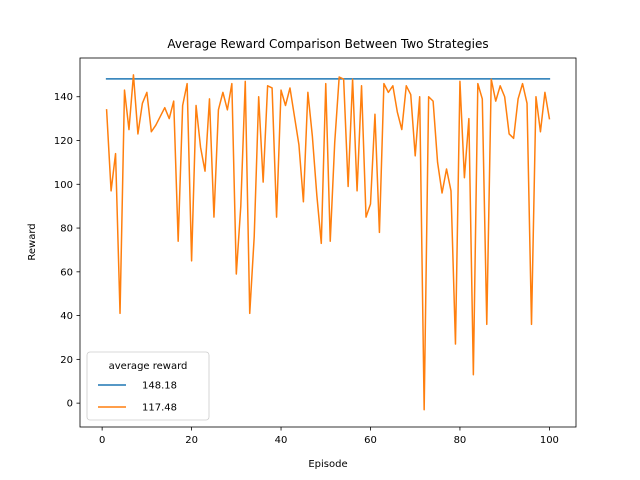 The image size is (640, 480). Describe the element at coordinates (66, 229) in the screenshot. I see `y-tick-label: 80` at that location.